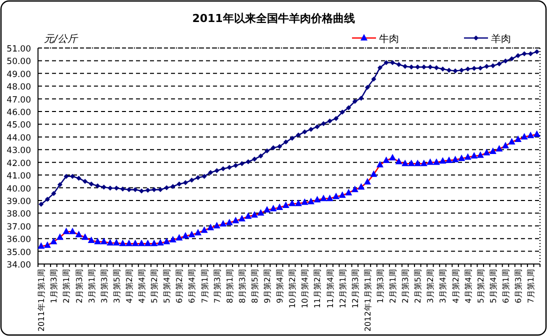 Image resolution: width=547 pixels, height=336 pixels. What do you see at coordinates (192, 286) in the screenshot?
I see `x-tick-label: 6月第4周` at bounding box center [192, 286].